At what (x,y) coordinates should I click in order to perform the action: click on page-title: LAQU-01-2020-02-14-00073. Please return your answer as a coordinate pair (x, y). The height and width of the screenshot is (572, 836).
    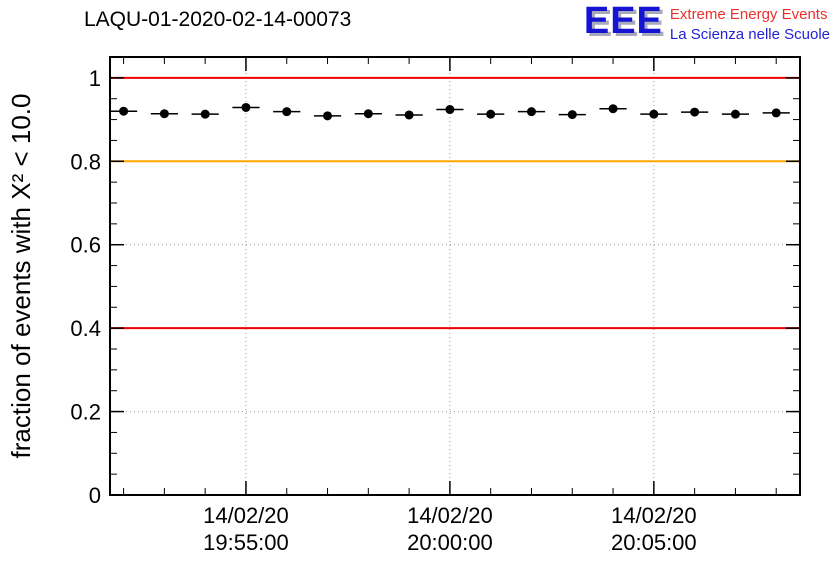
    Looking at the image, I should click on (218, 19).